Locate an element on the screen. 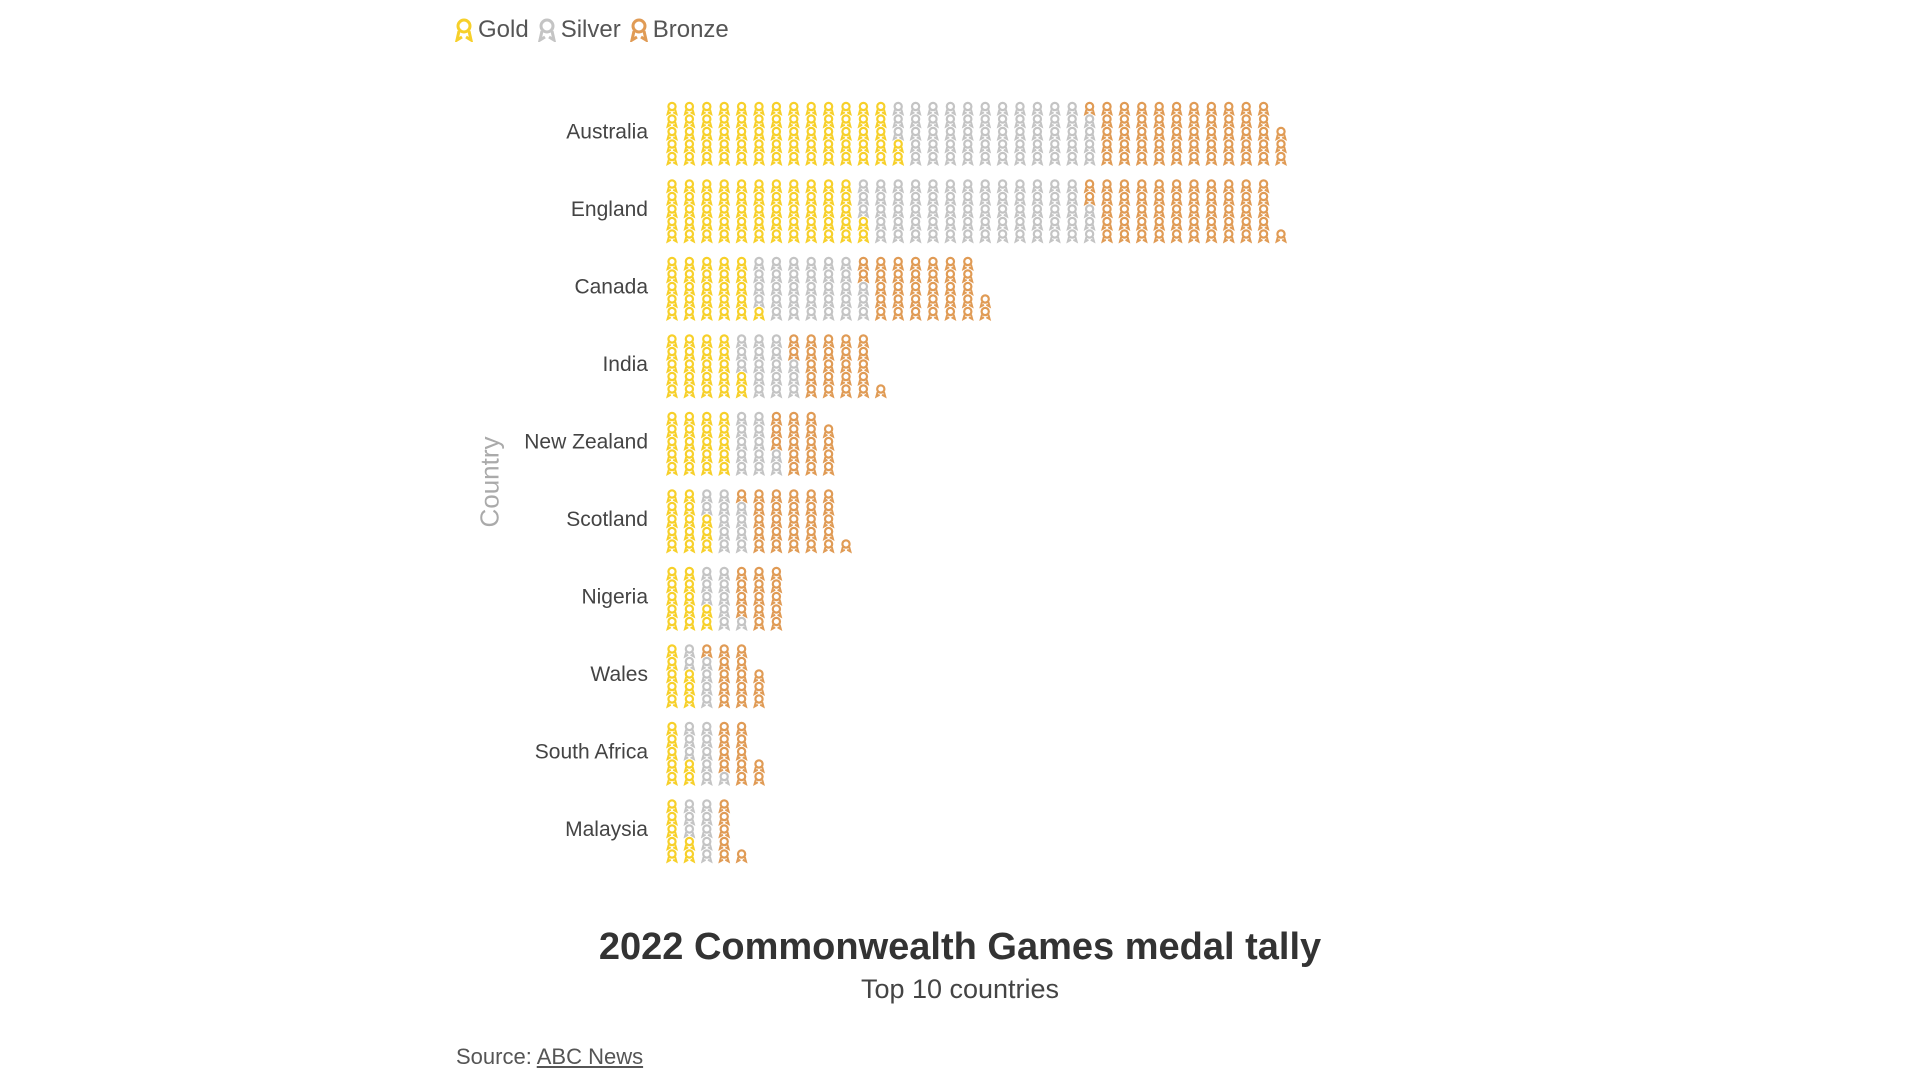 The image size is (1920, 1080). country-row-australia: Australia is located at coordinates (926, 133).